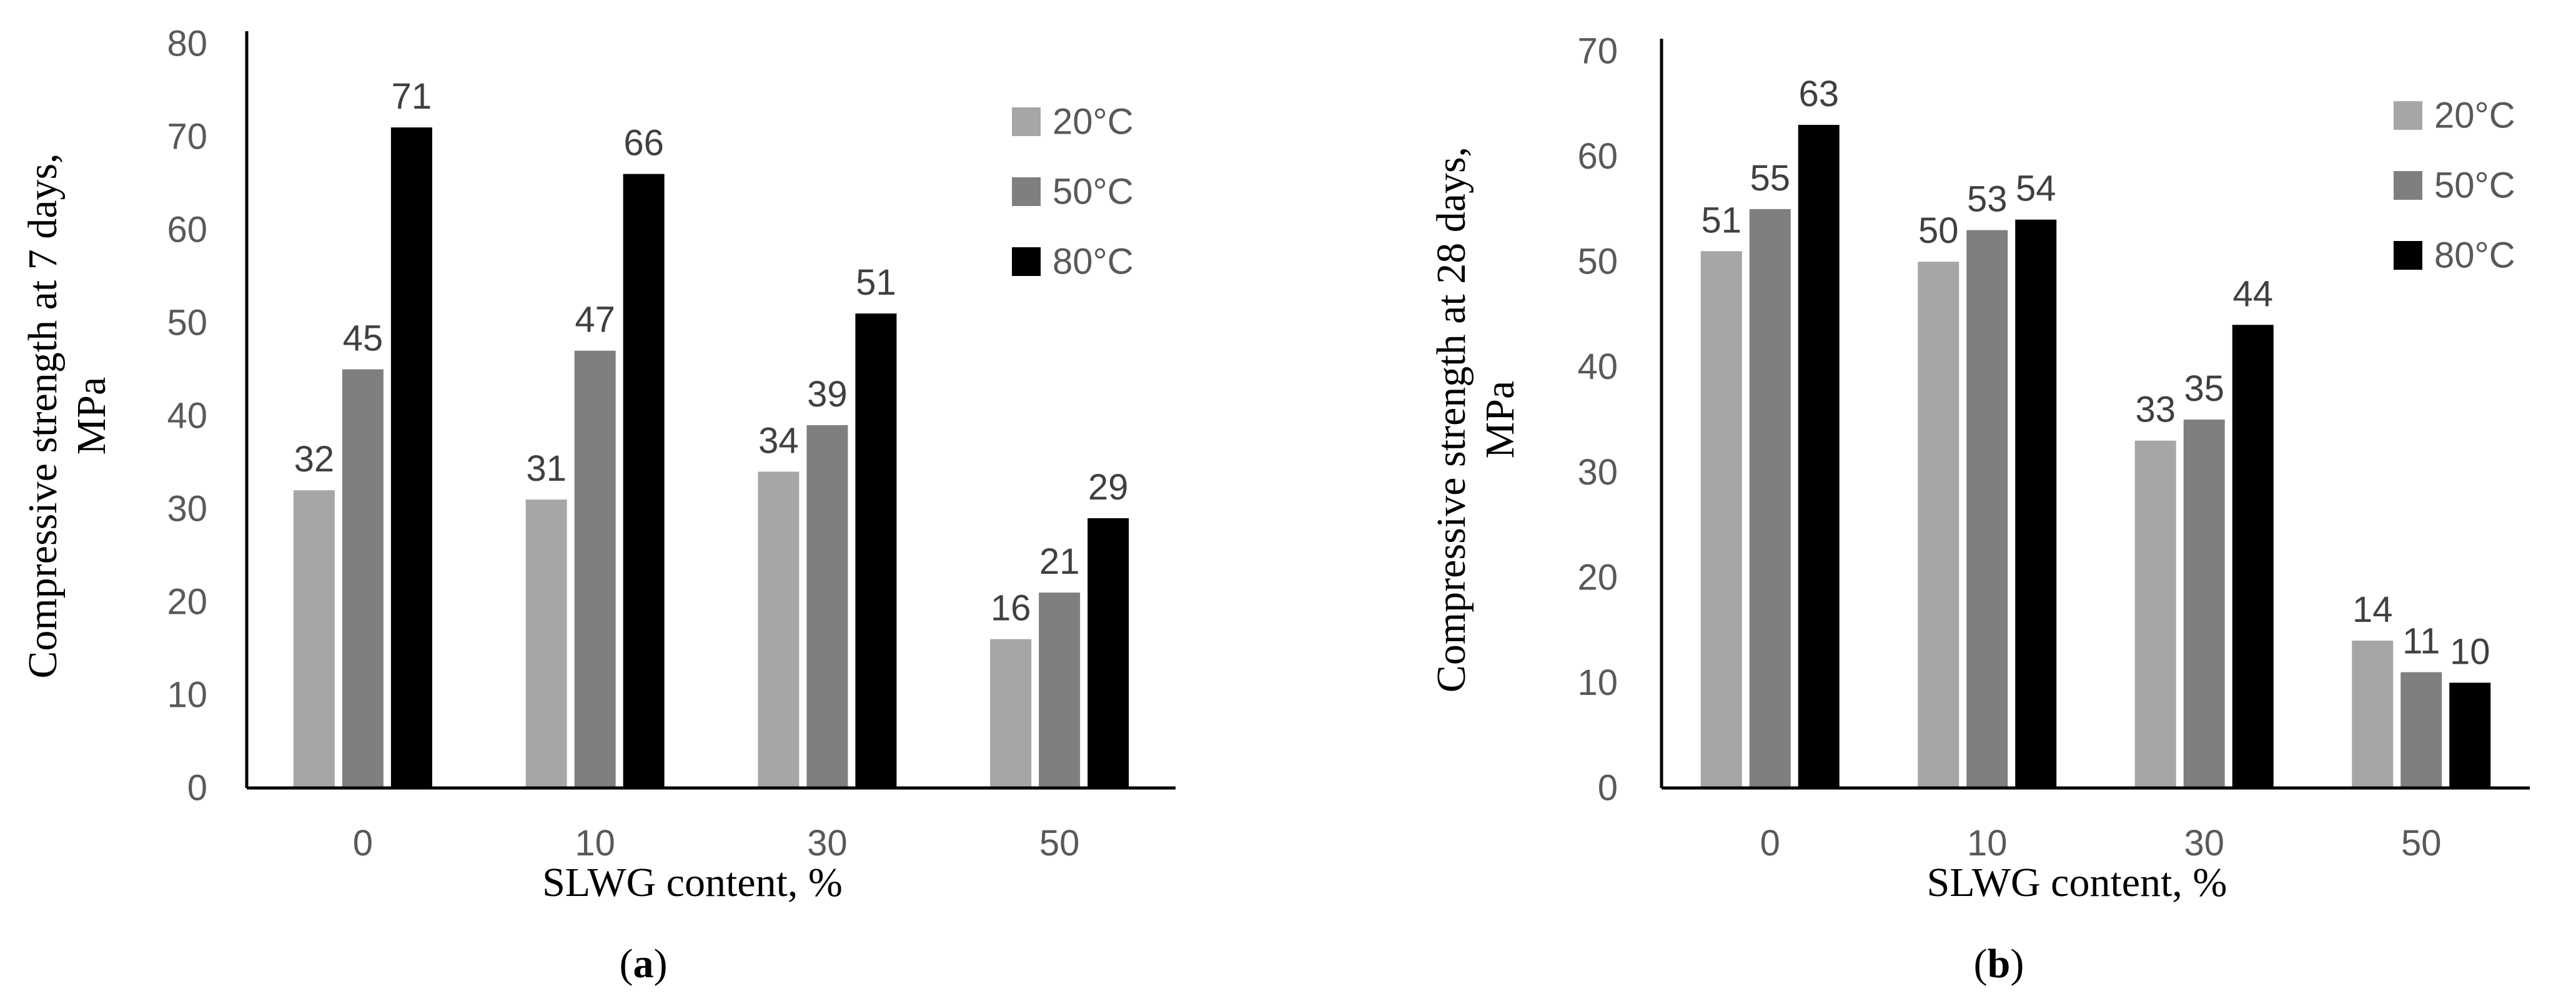 The width and height of the screenshot is (2576, 1004). Describe the element at coordinates (67, 415) in the screenshot. I see `y-axis-title: Compressive strength at 7 days,MPa` at that location.